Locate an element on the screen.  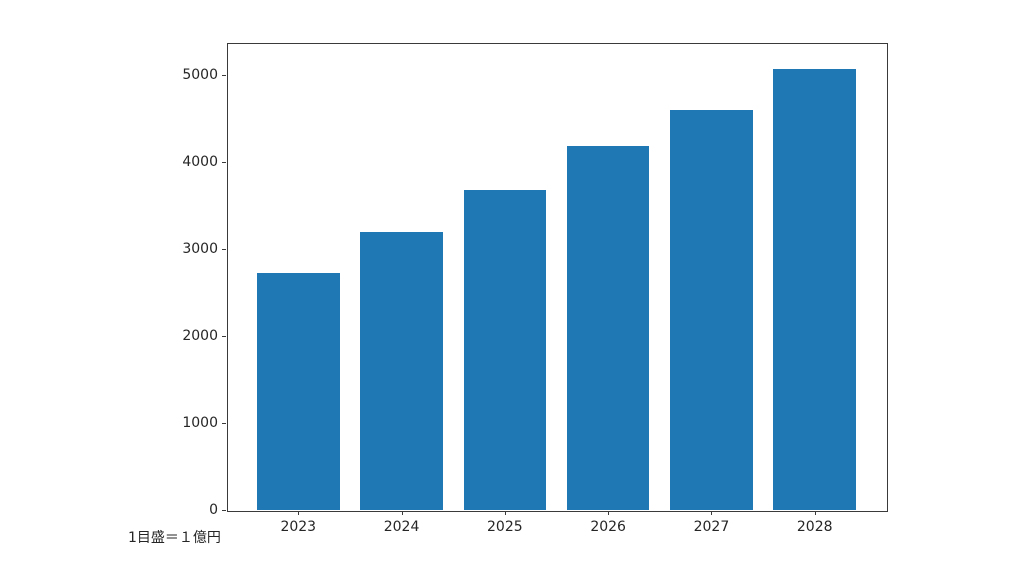
y-tick-label: 5000 is located at coordinates (200, 75).